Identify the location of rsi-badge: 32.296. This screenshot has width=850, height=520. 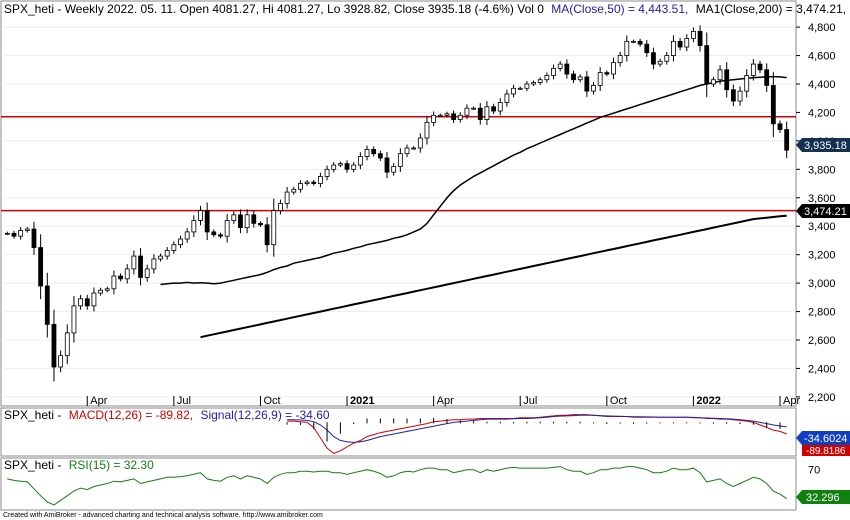
(823, 497).